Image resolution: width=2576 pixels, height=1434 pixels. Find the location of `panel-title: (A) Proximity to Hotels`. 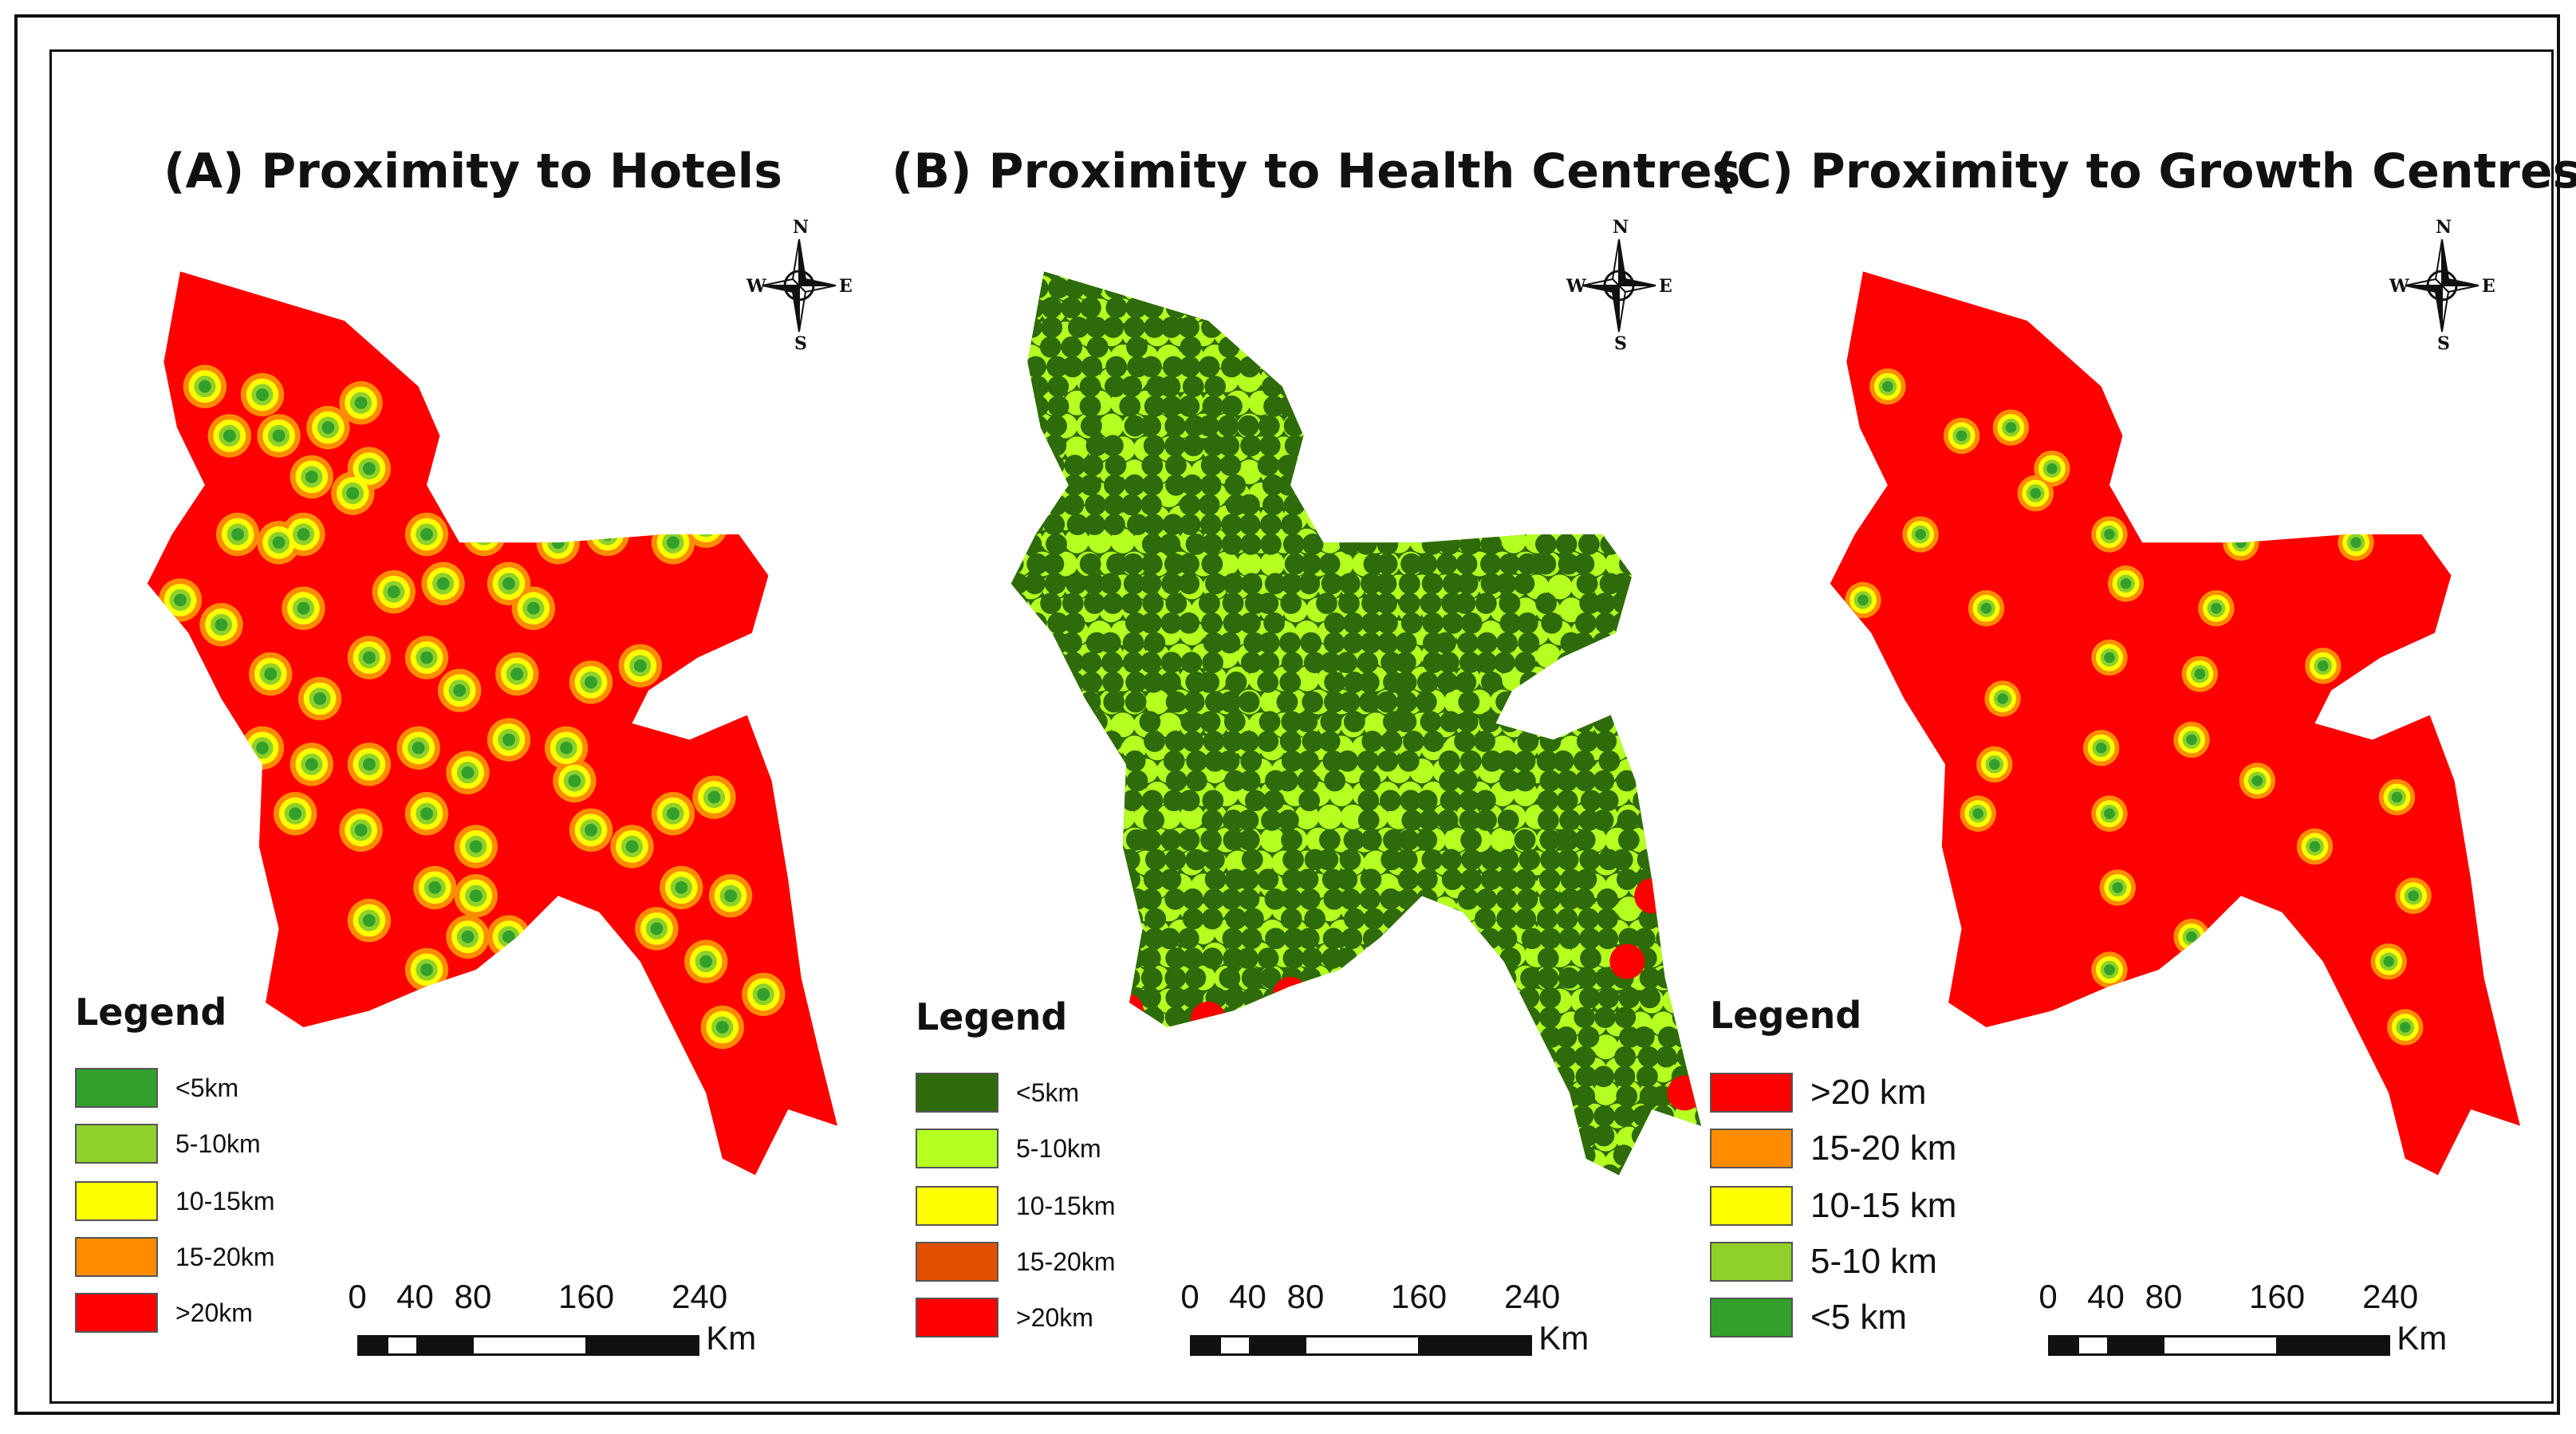

panel-title: (A) Proximity to Hotels is located at coordinates (472, 172).